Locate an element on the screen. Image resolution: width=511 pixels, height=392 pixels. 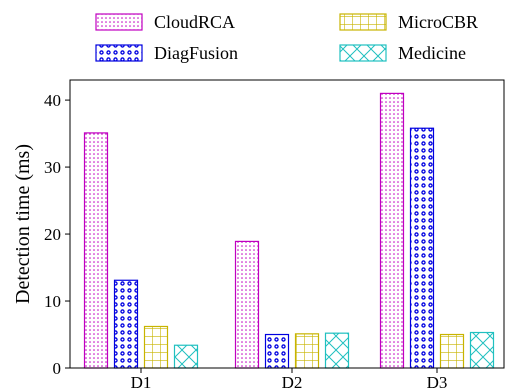
bar-medicine-d3 is located at coordinates (482, 350).